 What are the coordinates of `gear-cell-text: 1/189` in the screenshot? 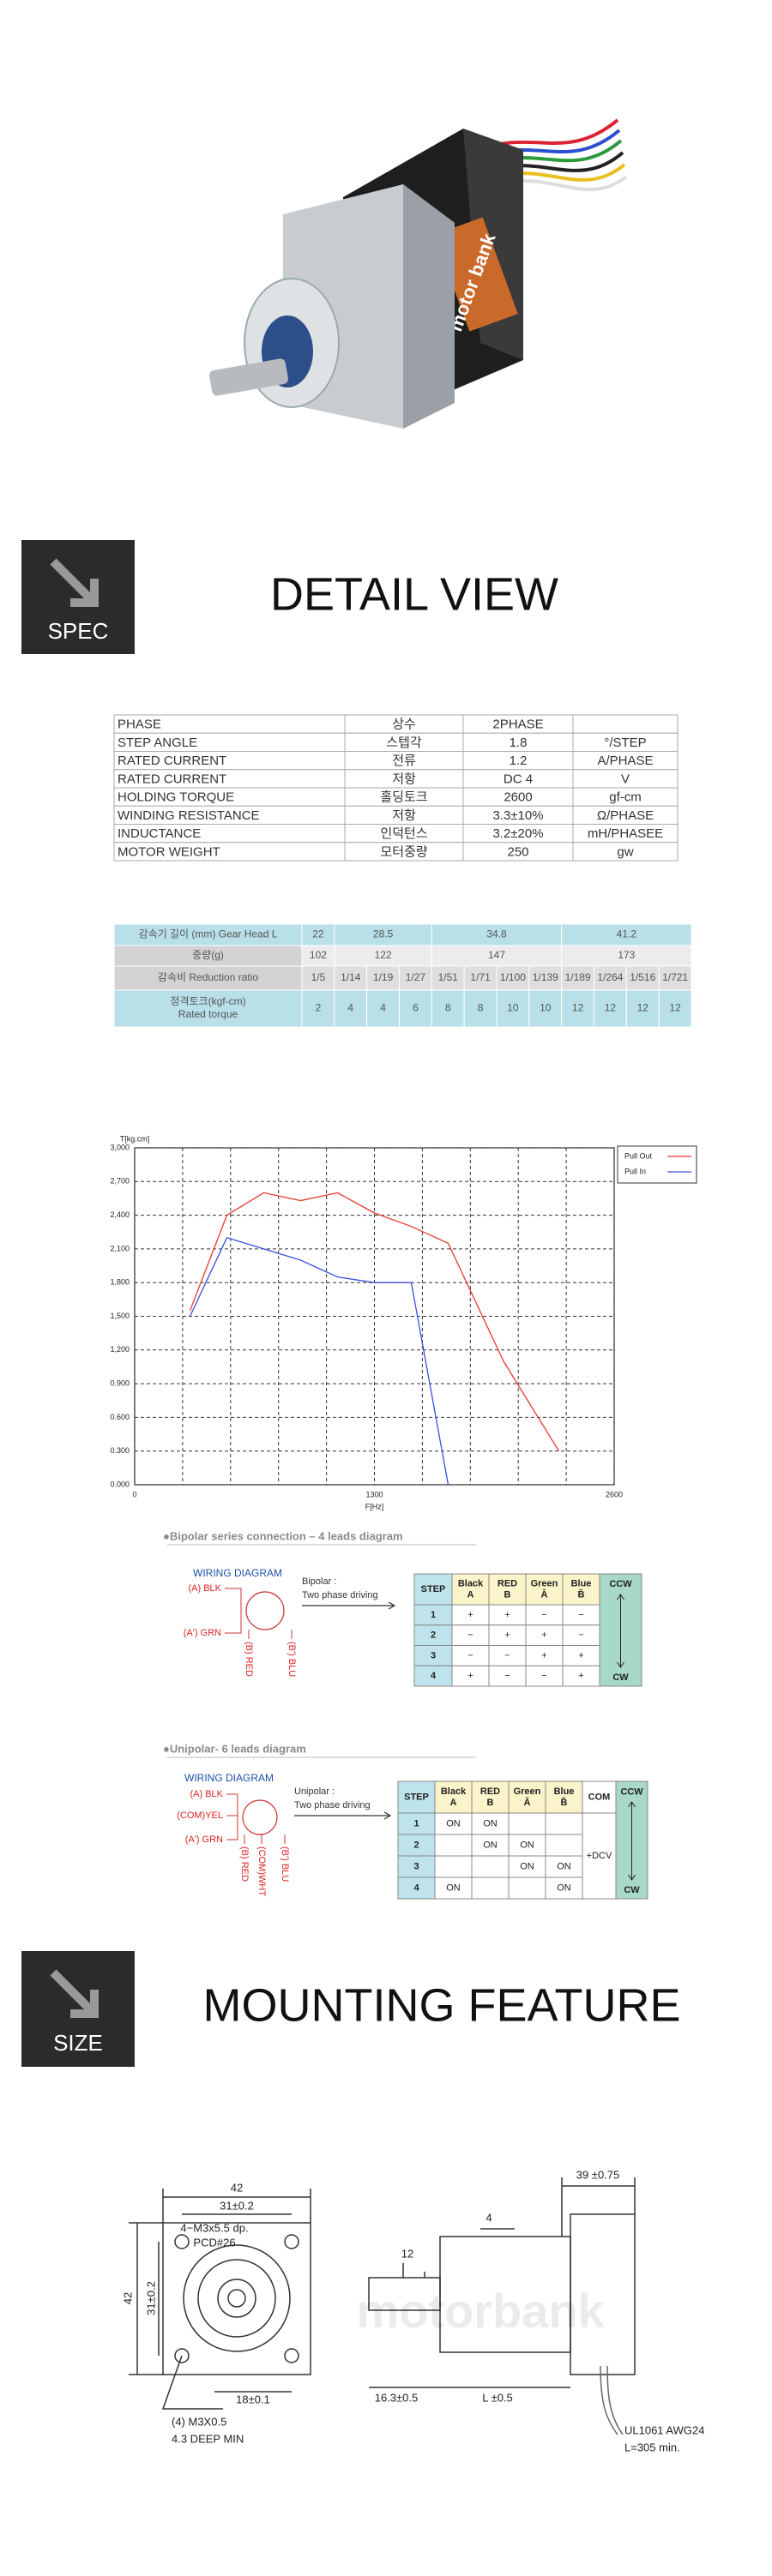 It's located at (578, 977).